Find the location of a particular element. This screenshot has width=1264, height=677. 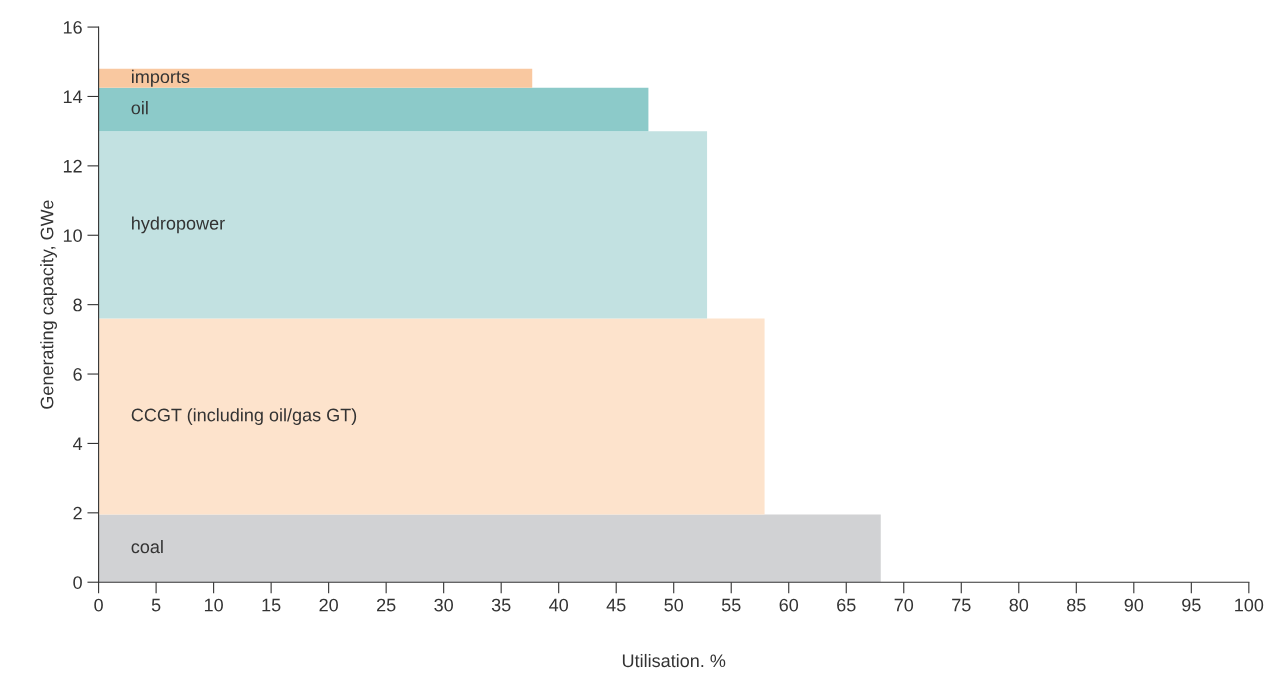

x-tick-label: 50 is located at coordinates (674, 605).